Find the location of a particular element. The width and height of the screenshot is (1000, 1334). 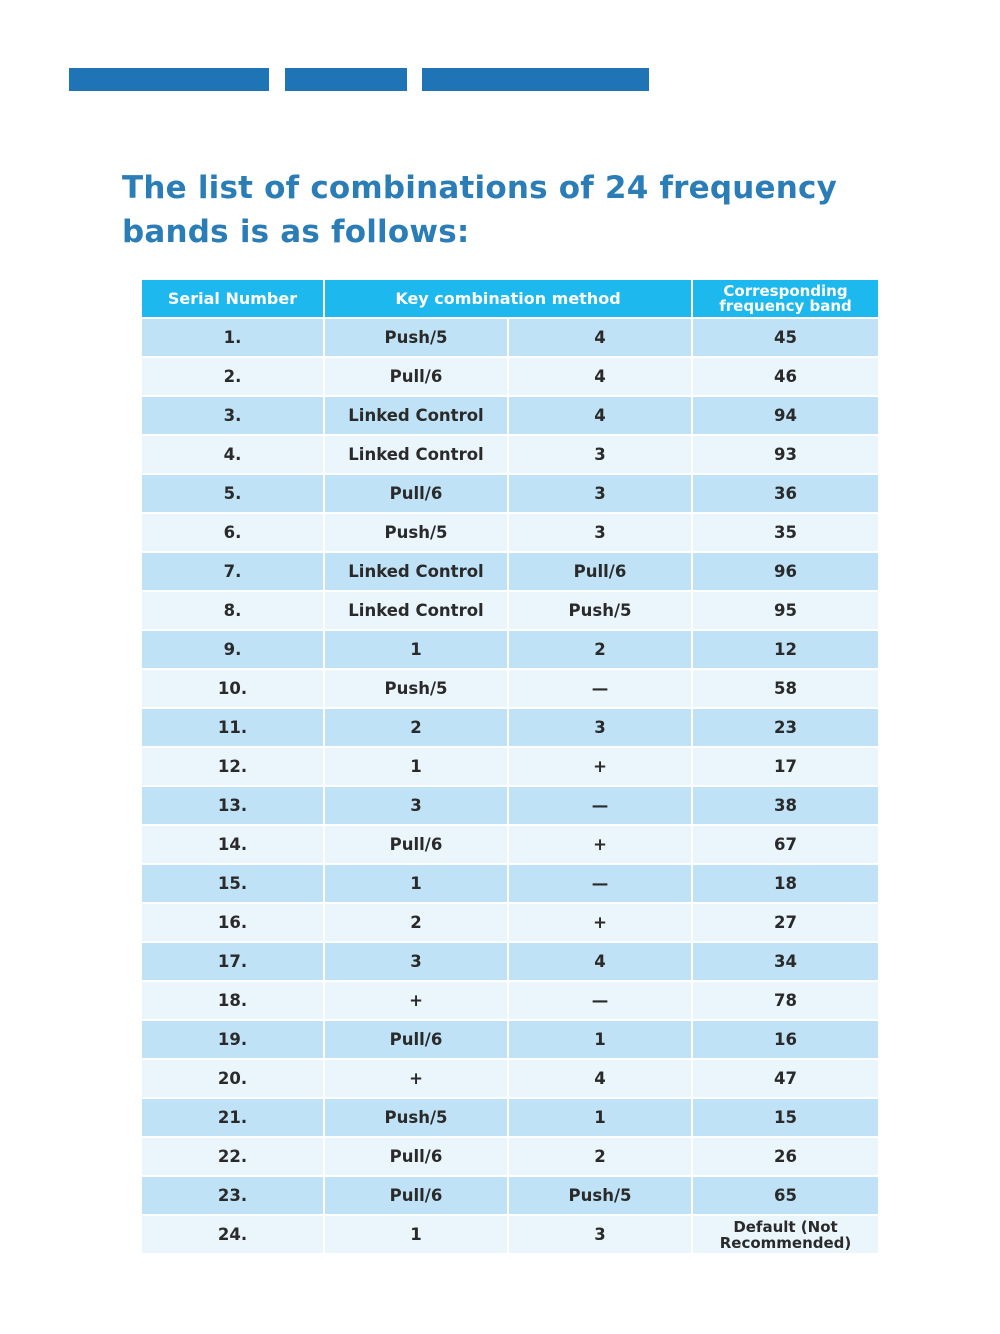

table-row: 15. 1—18 is located at coordinates (510, 884).